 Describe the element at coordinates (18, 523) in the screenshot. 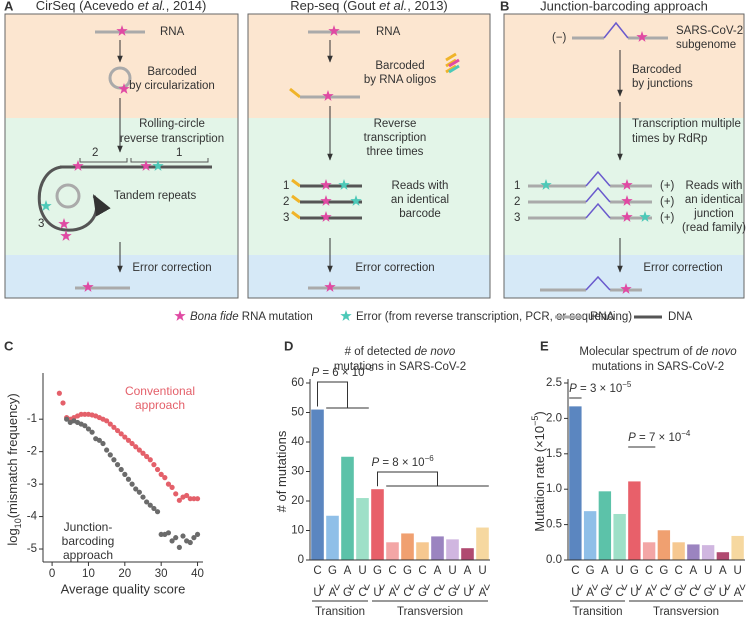

I see `y-axis-label-part: 10` at that location.